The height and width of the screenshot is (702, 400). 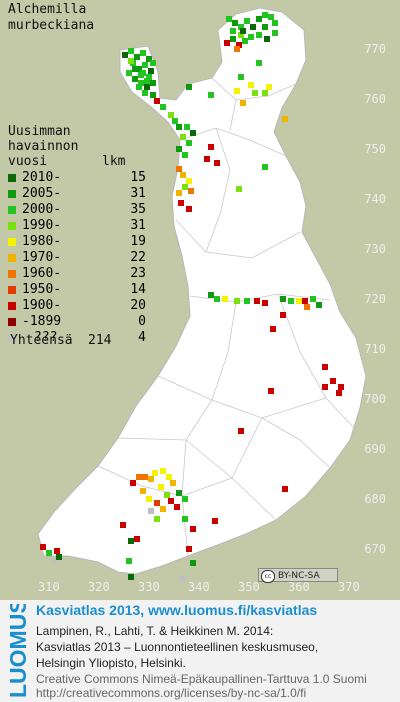 I want to click on legend-label: 1990-, so click(x=42, y=225).